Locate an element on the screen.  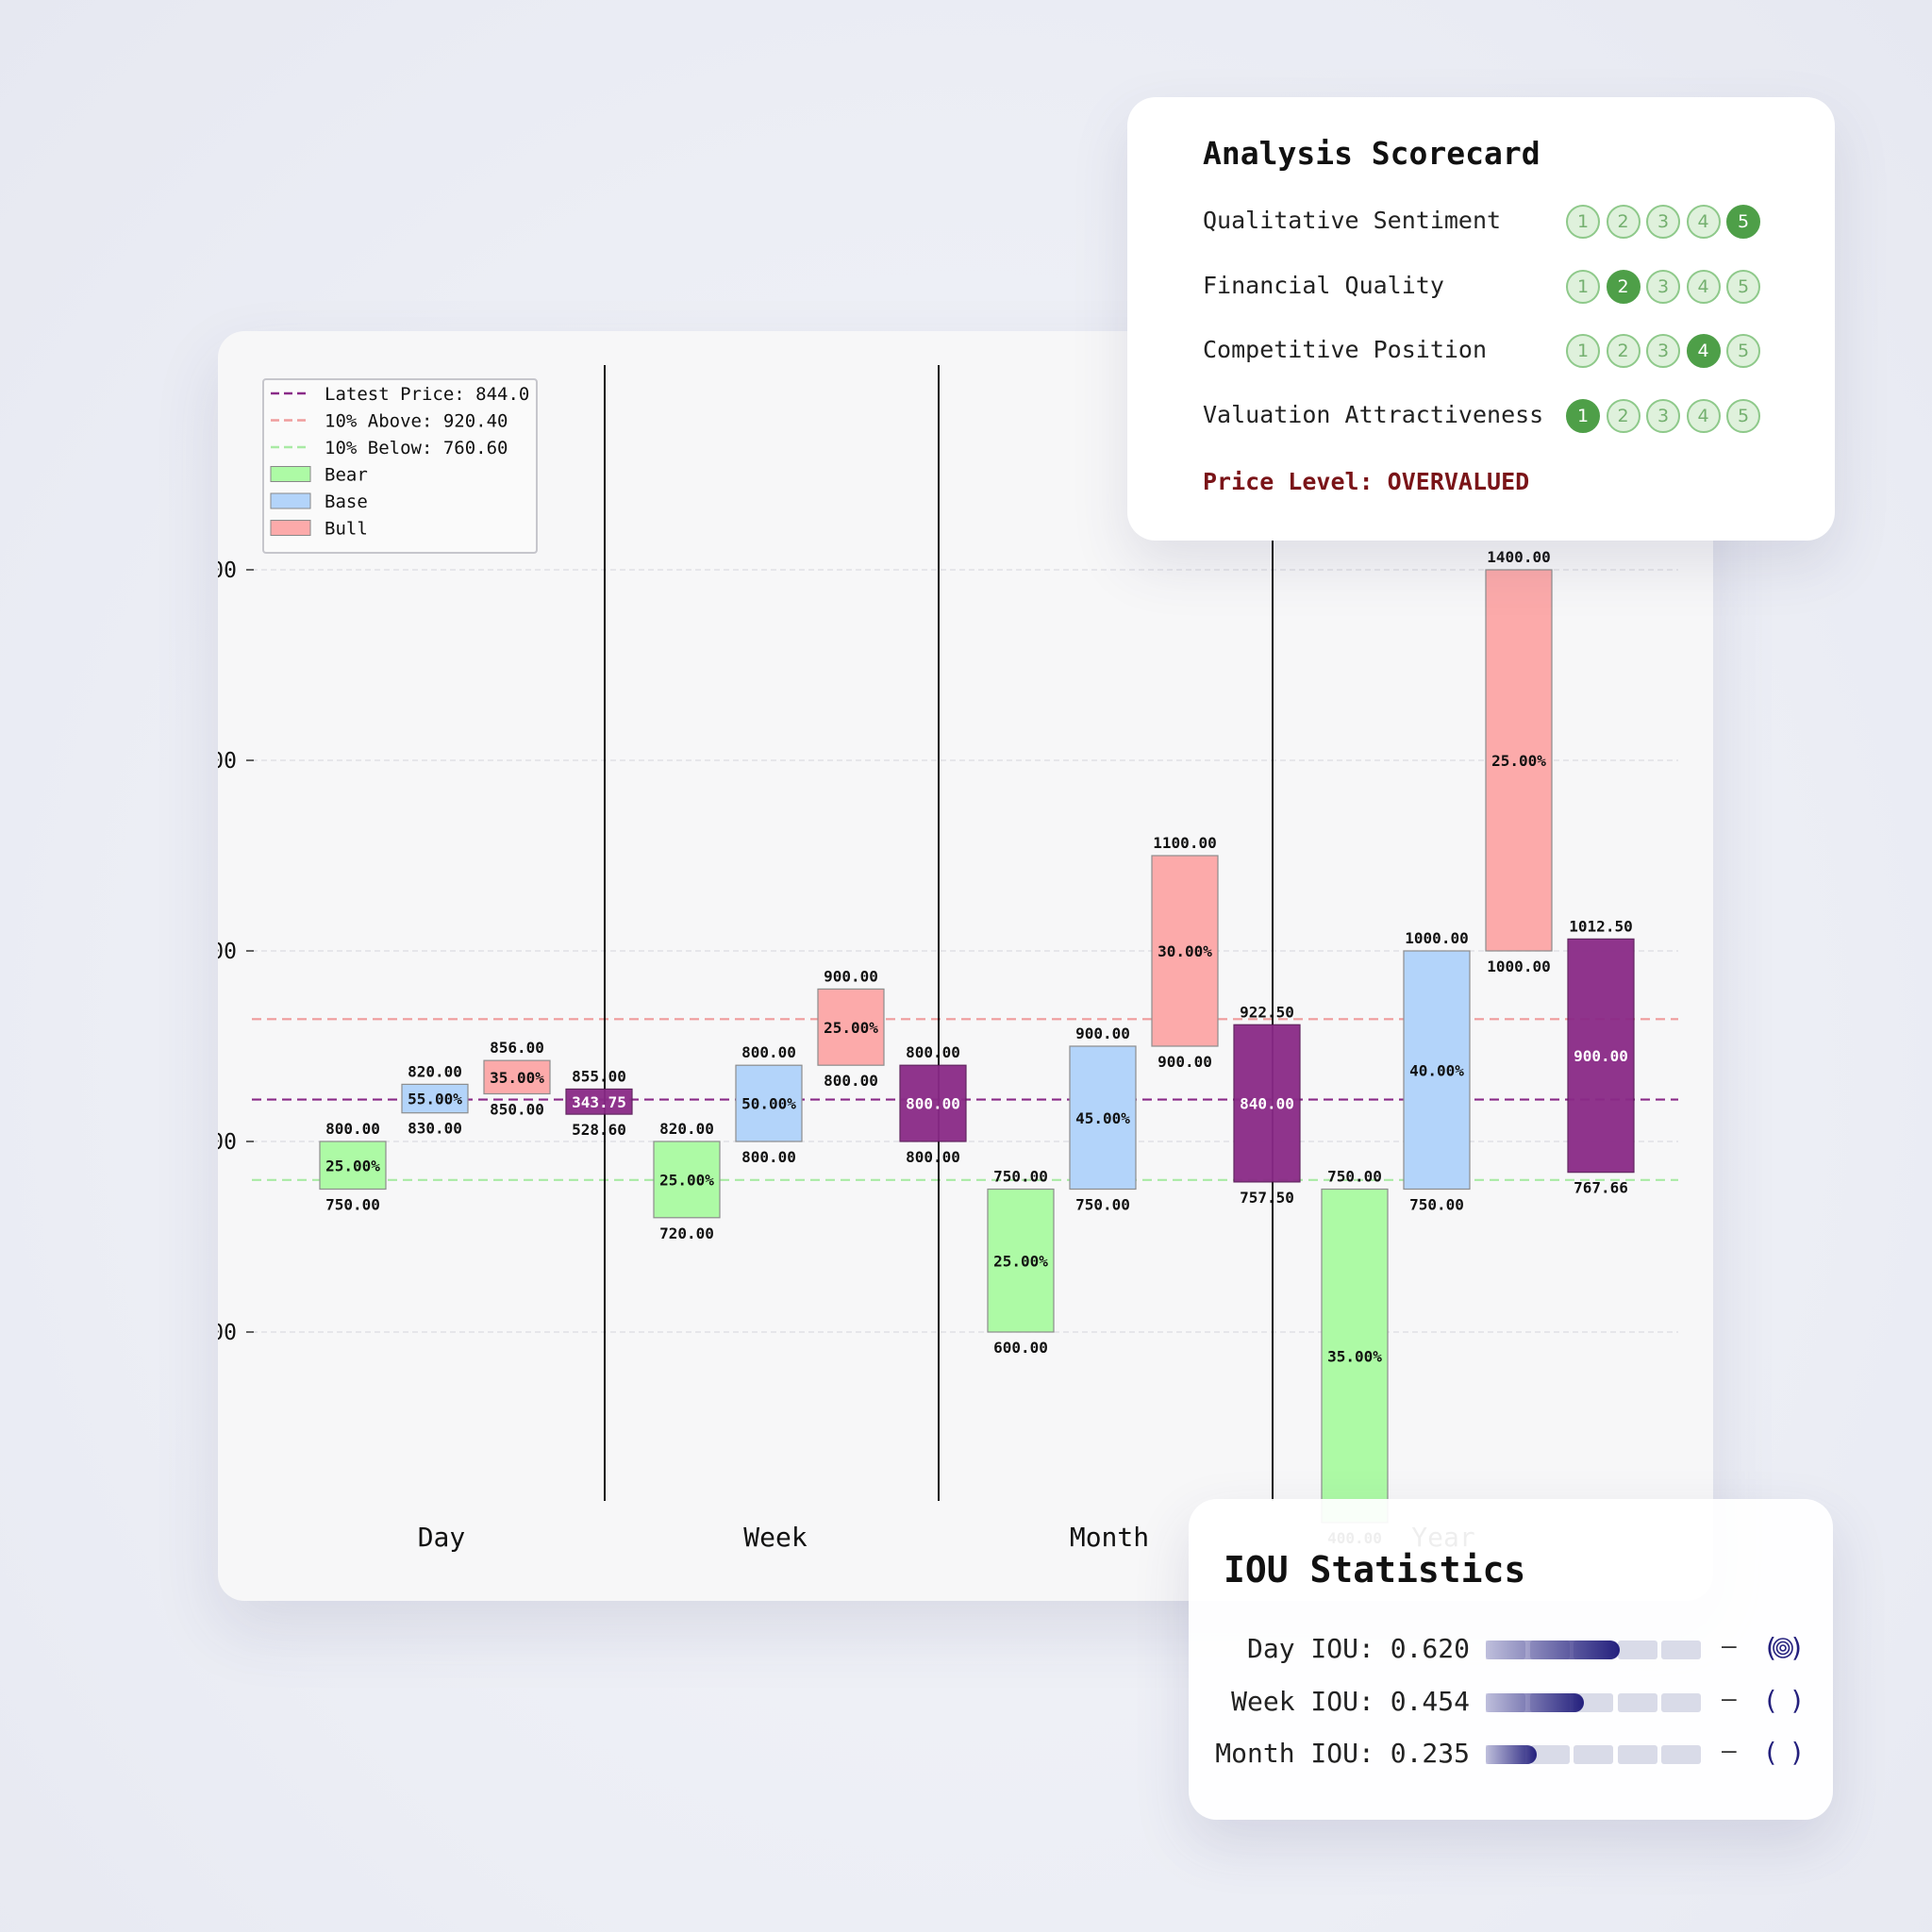
bar-low-label: 600.00 is located at coordinates (1021, 1348).